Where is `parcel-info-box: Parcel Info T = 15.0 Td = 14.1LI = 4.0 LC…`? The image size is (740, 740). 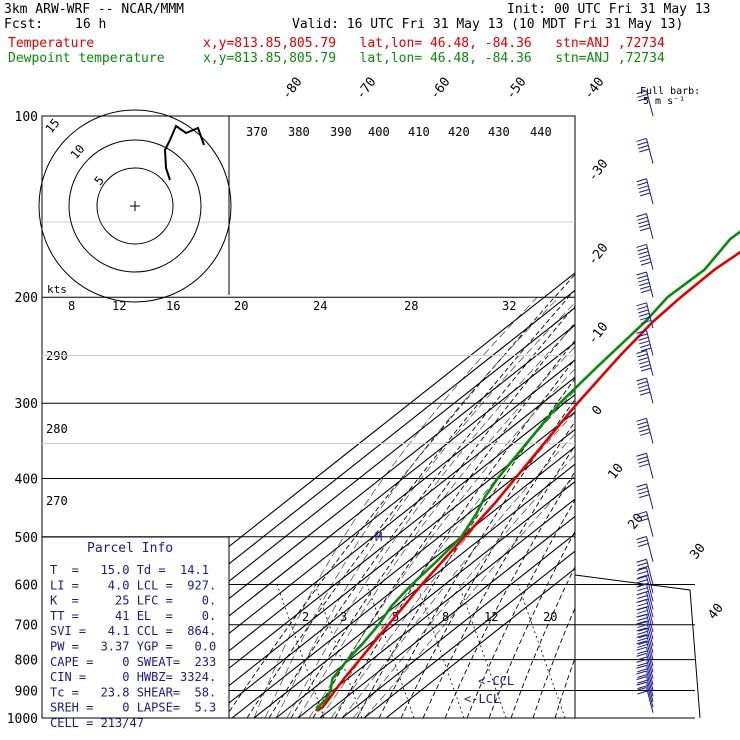 parcel-info-box: Parcel Info T = 15.0 Td = 14.1LI = 4.0 LC… is located at coordinates (135, 633).